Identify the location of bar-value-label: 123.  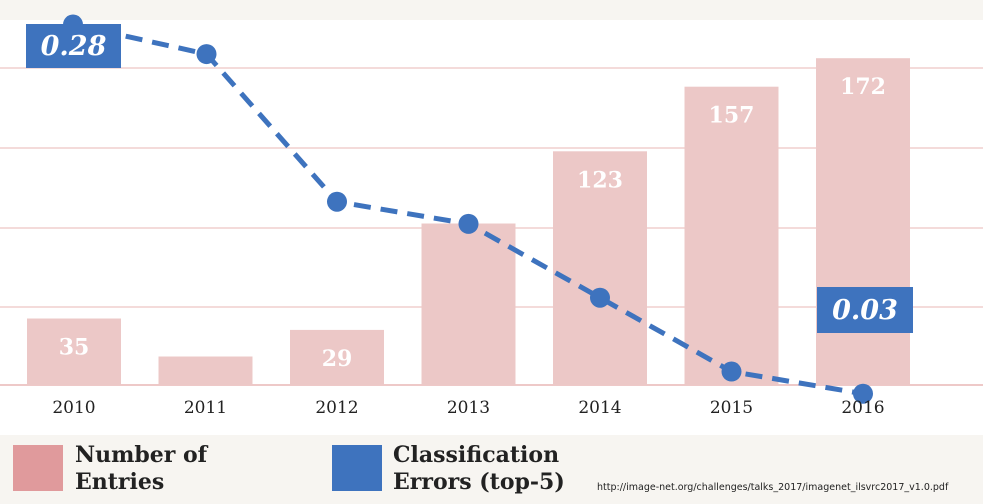
(600, 180).